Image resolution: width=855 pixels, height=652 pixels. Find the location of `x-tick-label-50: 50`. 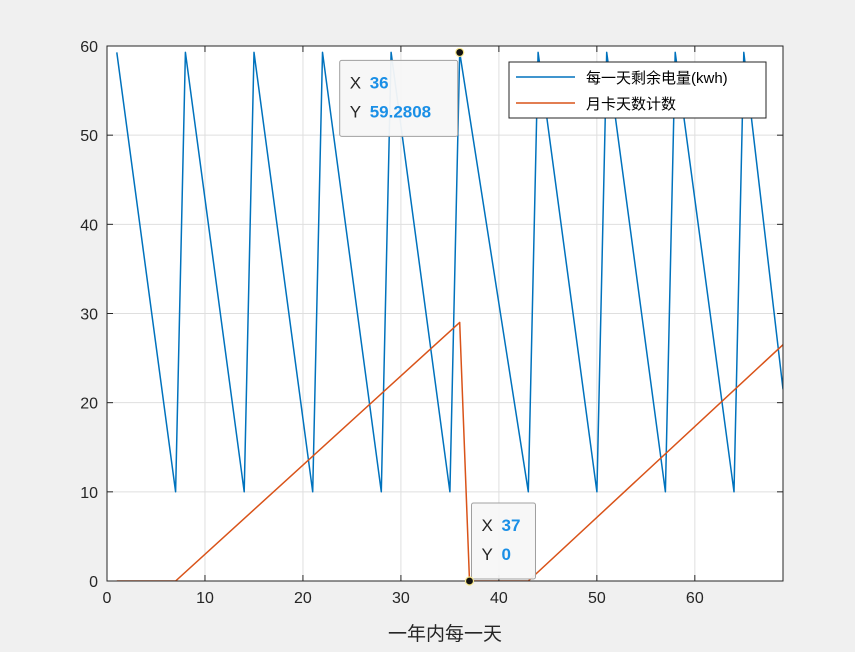

x-tick-label-50: 50 is located at coordinates (597, 598).